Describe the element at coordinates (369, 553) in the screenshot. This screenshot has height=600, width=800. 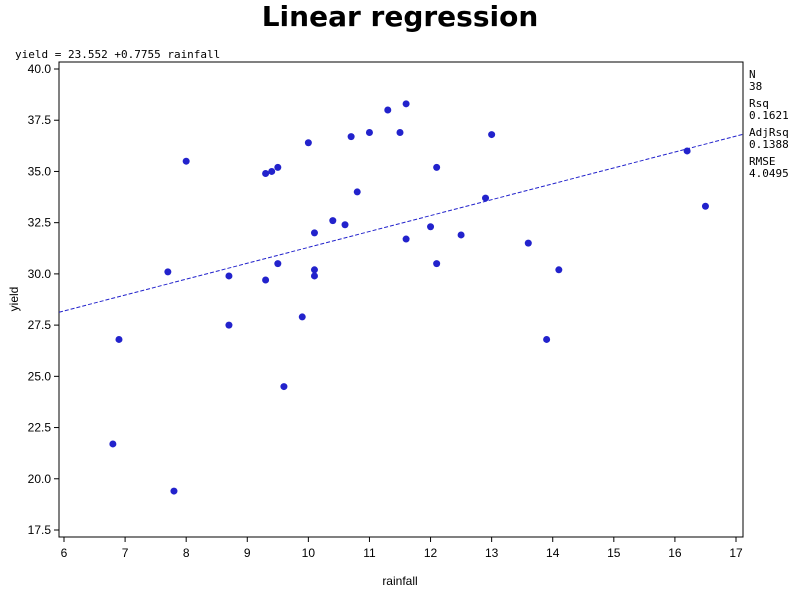
I see `x-tick-label: 11` at that location.